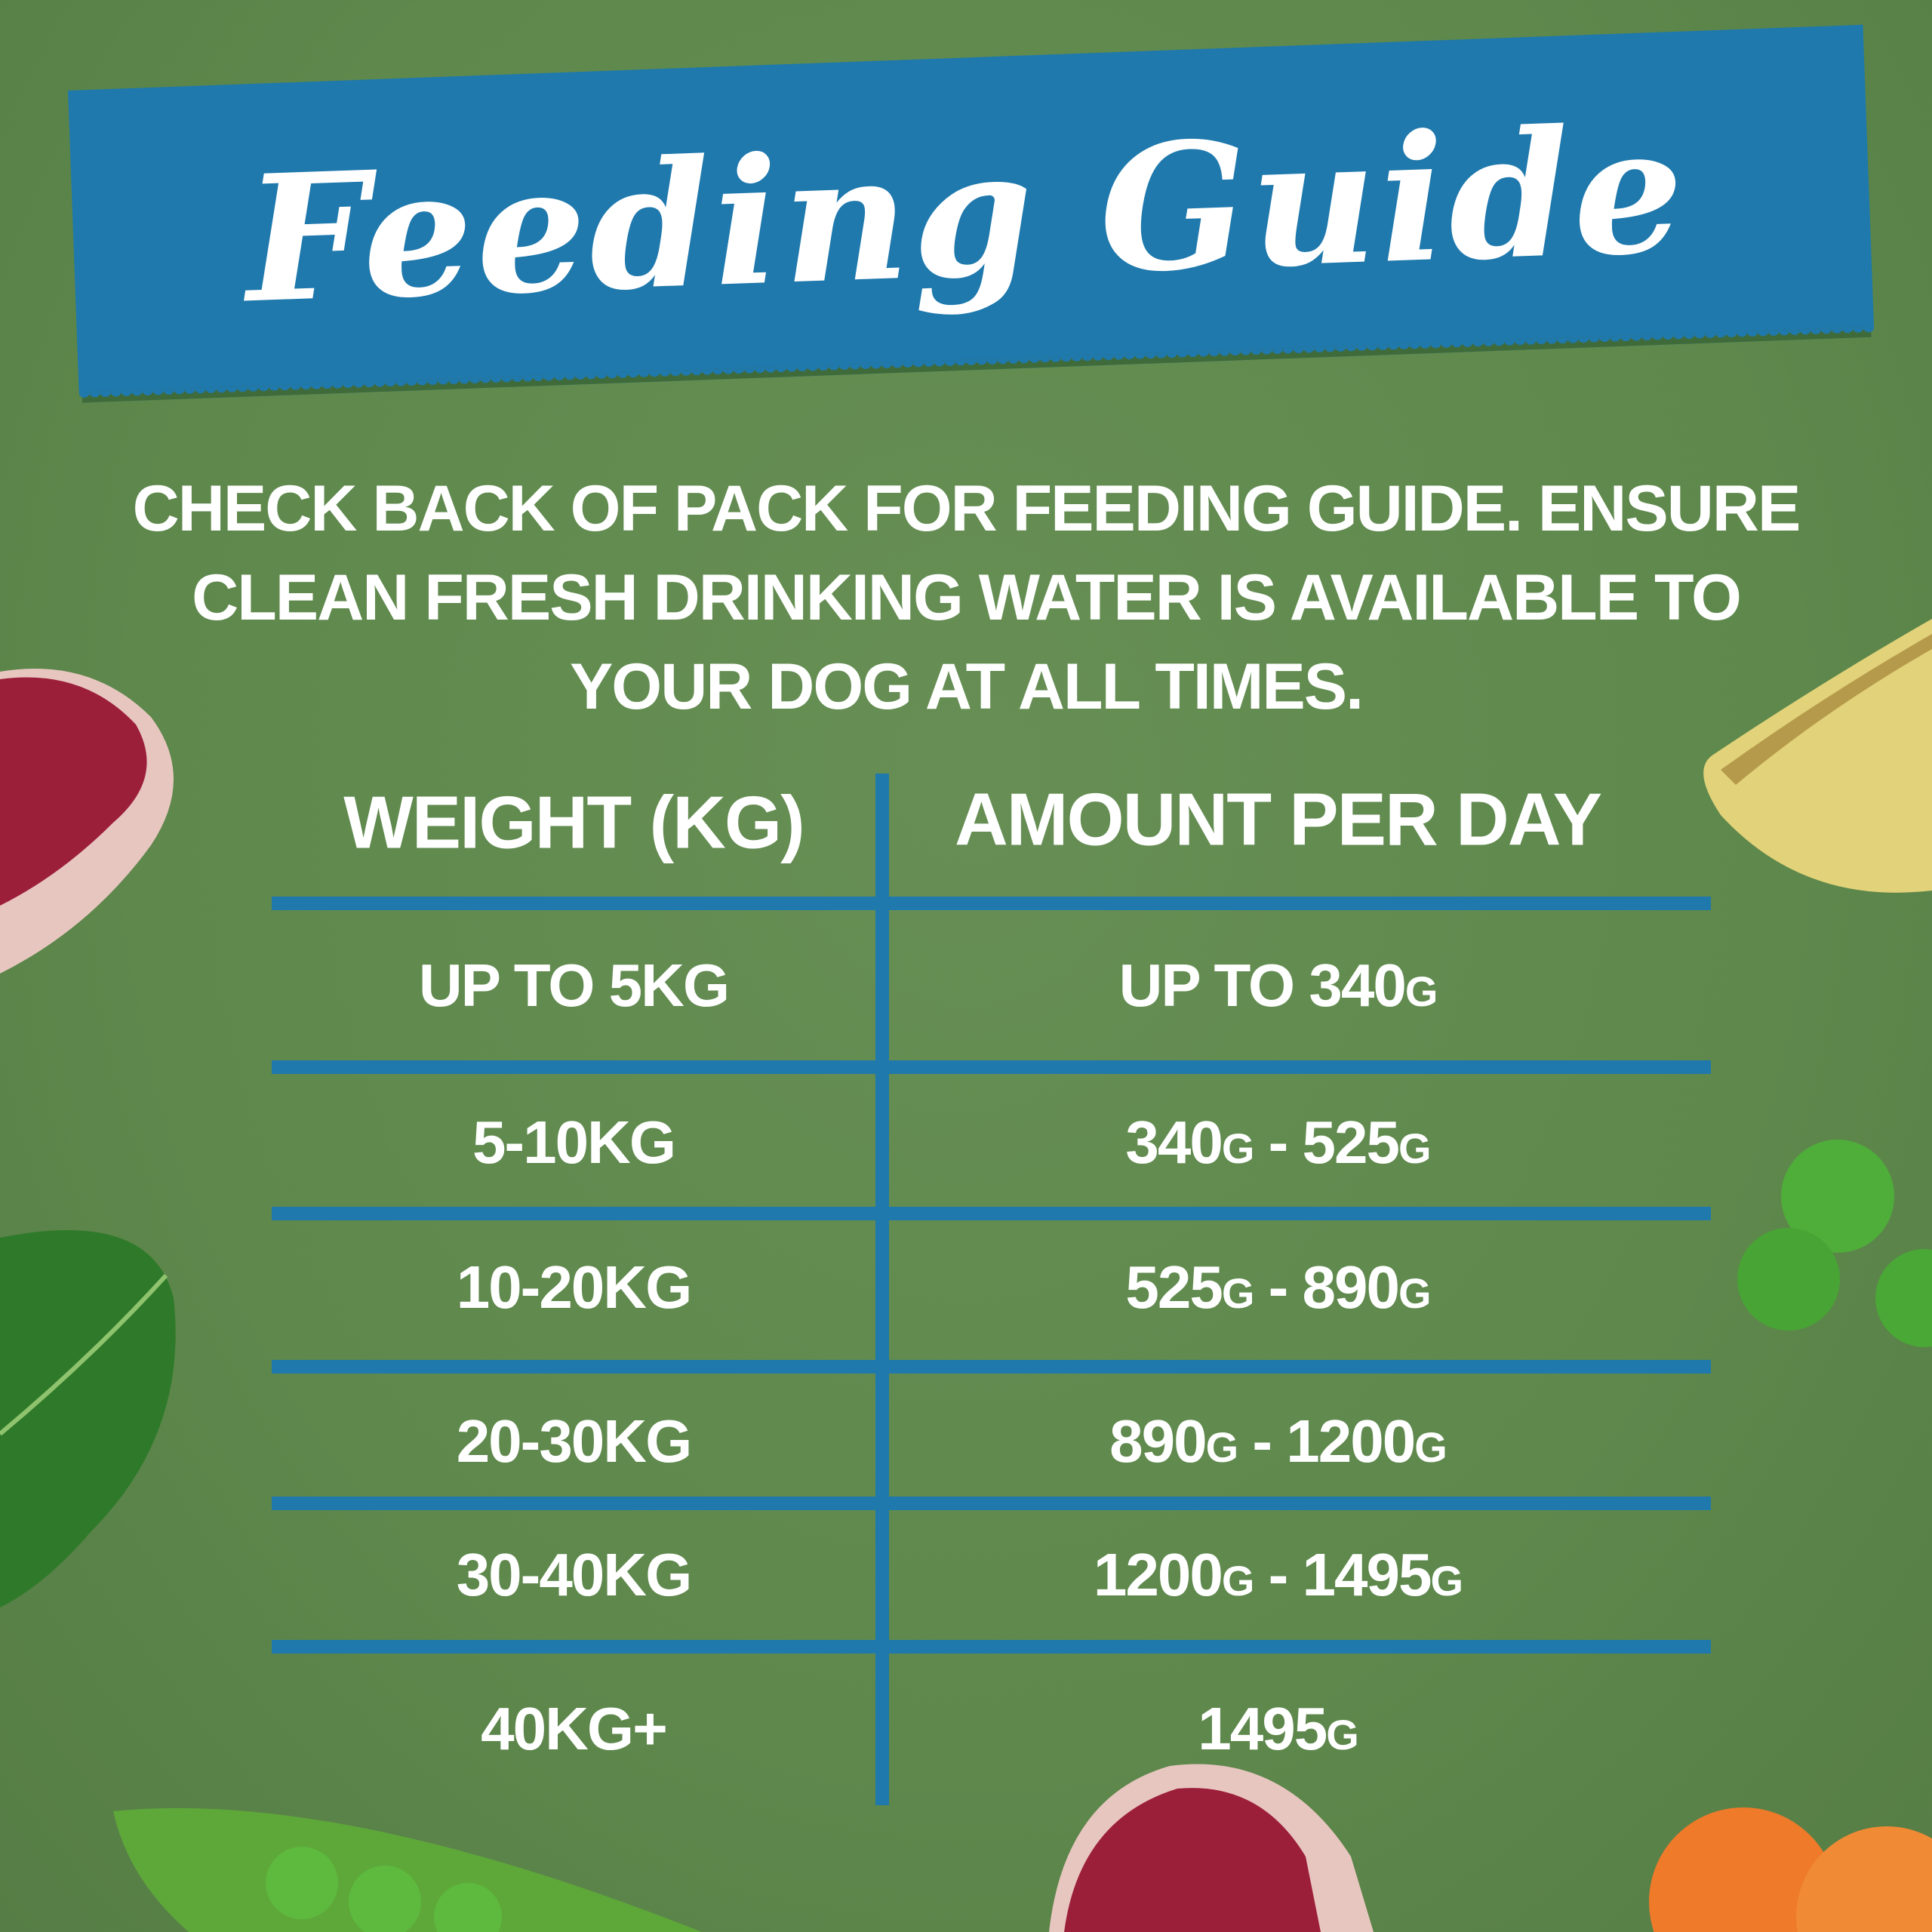 Image resolution: width=1932 pixels, height=1932 pixels. I want to click on row-amount: UP TO 340g, so click(1278, 985).